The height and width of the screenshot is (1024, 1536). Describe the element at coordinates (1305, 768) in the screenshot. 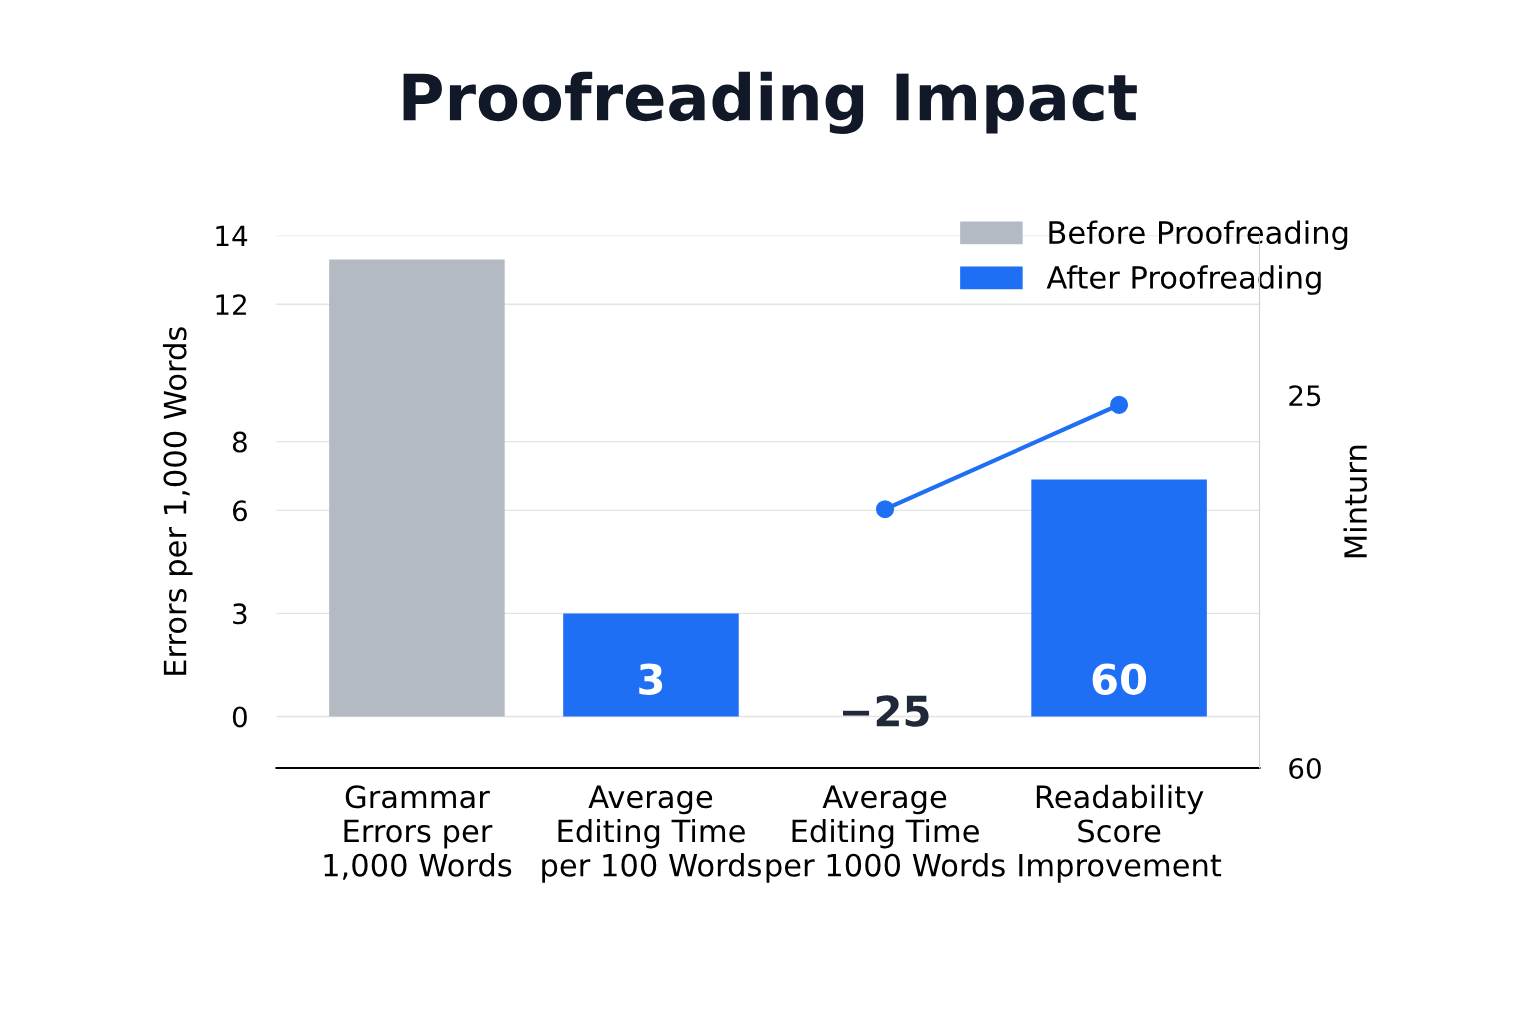

I see `y2-tick-label: 60` at that location.